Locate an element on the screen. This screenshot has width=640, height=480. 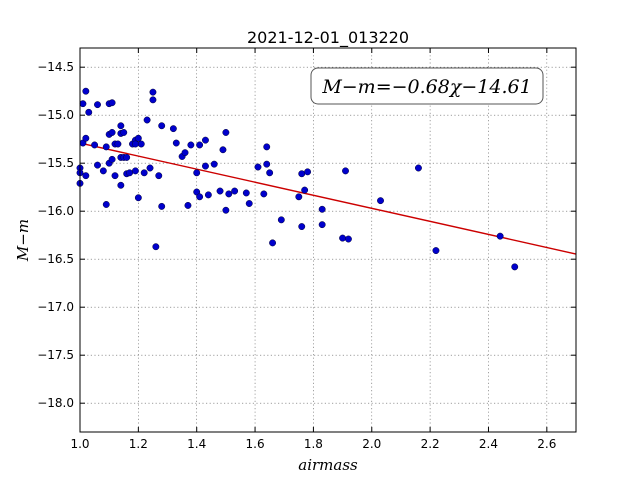
chart-title: 2021-12-01_013220 is located at coordinates (328, 38).